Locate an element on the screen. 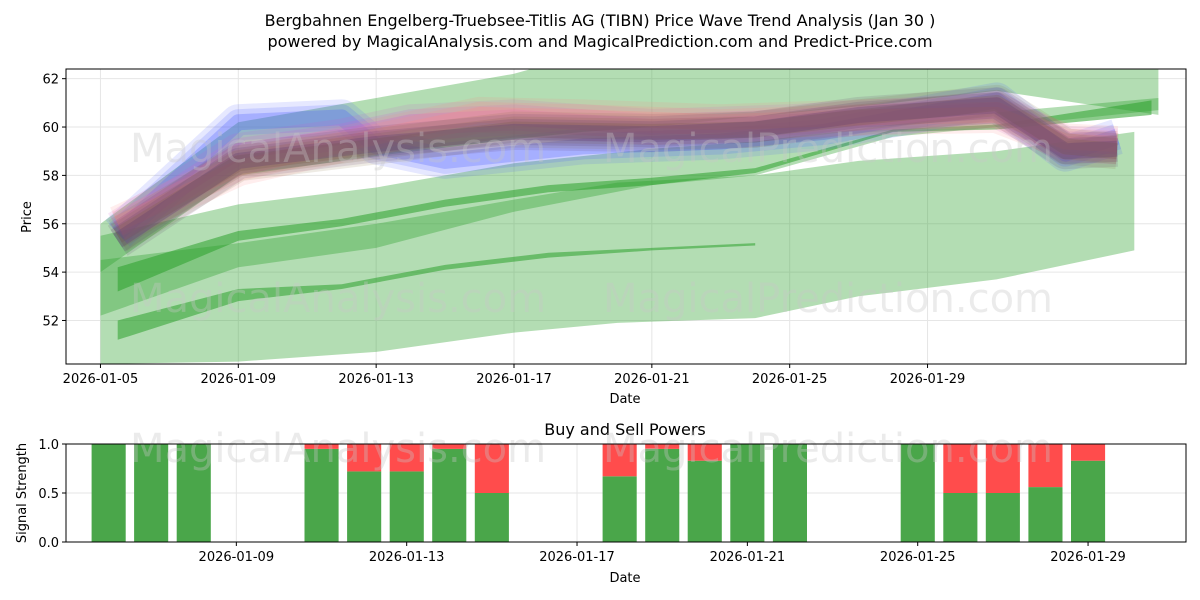 This screenshot has height=600, width=1200. power-x-tick-label: 2026-01-13 is located at coordinates (407, 557).